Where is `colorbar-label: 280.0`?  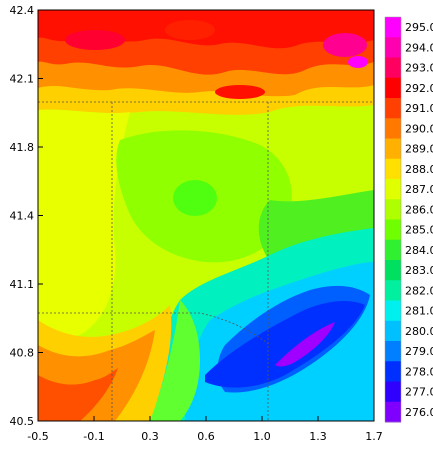 colorbar-label: 280.0 is located at coordinates (419, 331).